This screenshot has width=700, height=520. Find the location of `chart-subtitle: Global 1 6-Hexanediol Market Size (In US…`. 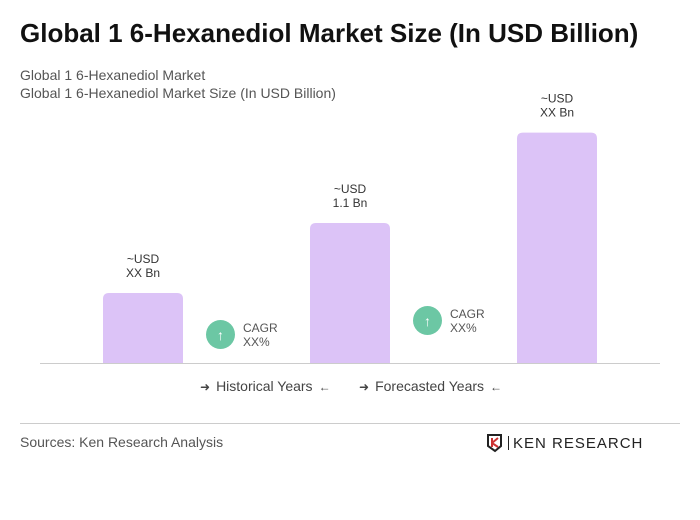

chart-subtitle: Global 1 6-Hexanediol Market Size (In US… is located at coordinates (178, 93).